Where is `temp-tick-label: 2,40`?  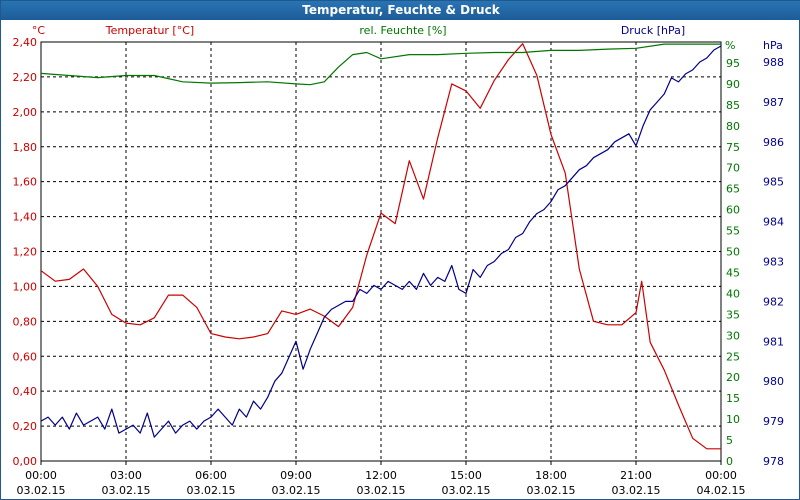 temp-tick-label: 2,40 is located at coordinates (25, 42).